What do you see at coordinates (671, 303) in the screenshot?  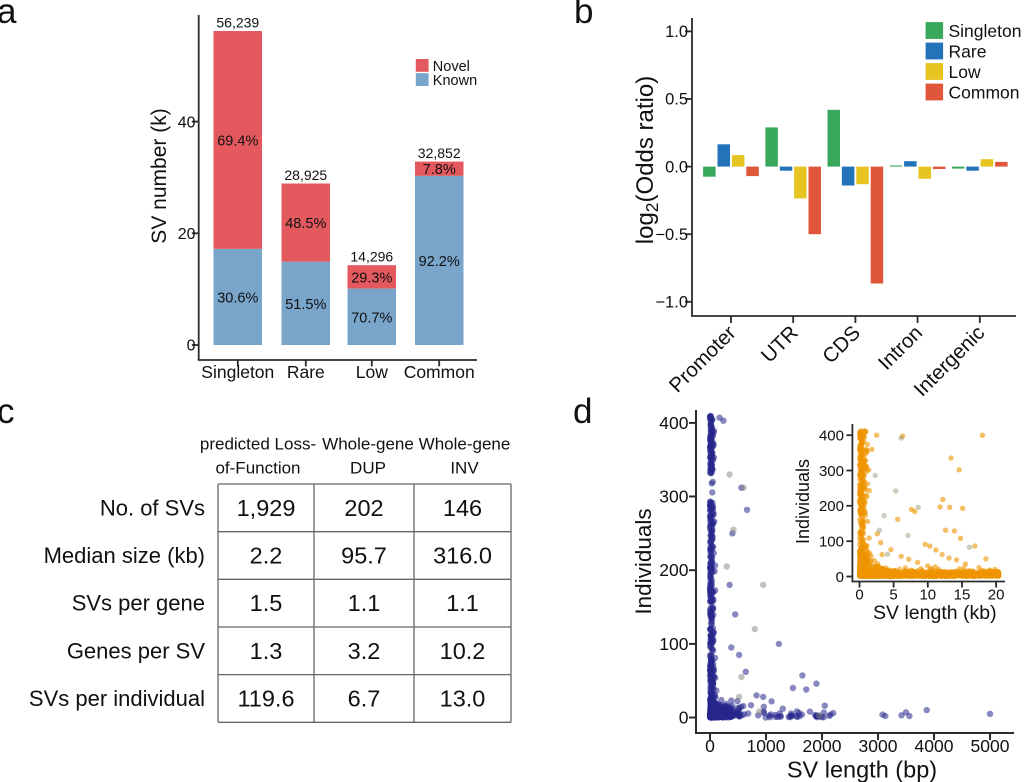 I see `svg-text: −1.0` at bounding box center [671, 303].